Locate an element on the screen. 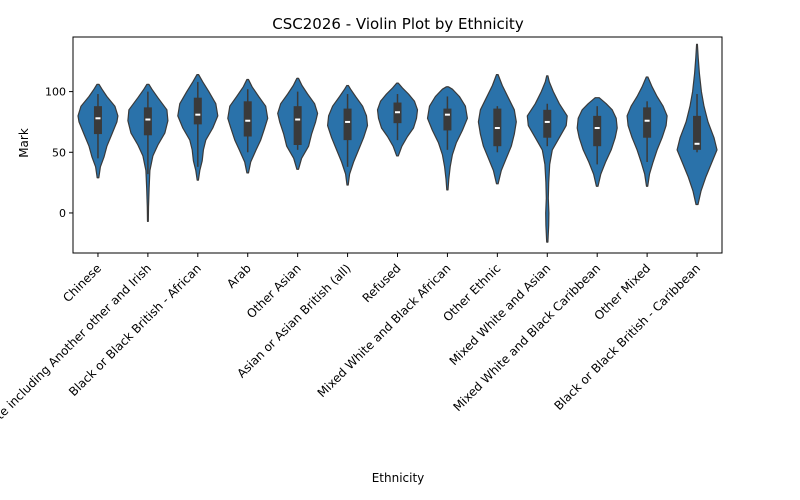 This screenshot has height=500, width=800. x-axis-label: Ethnicity is located at coordinates (398, 478).